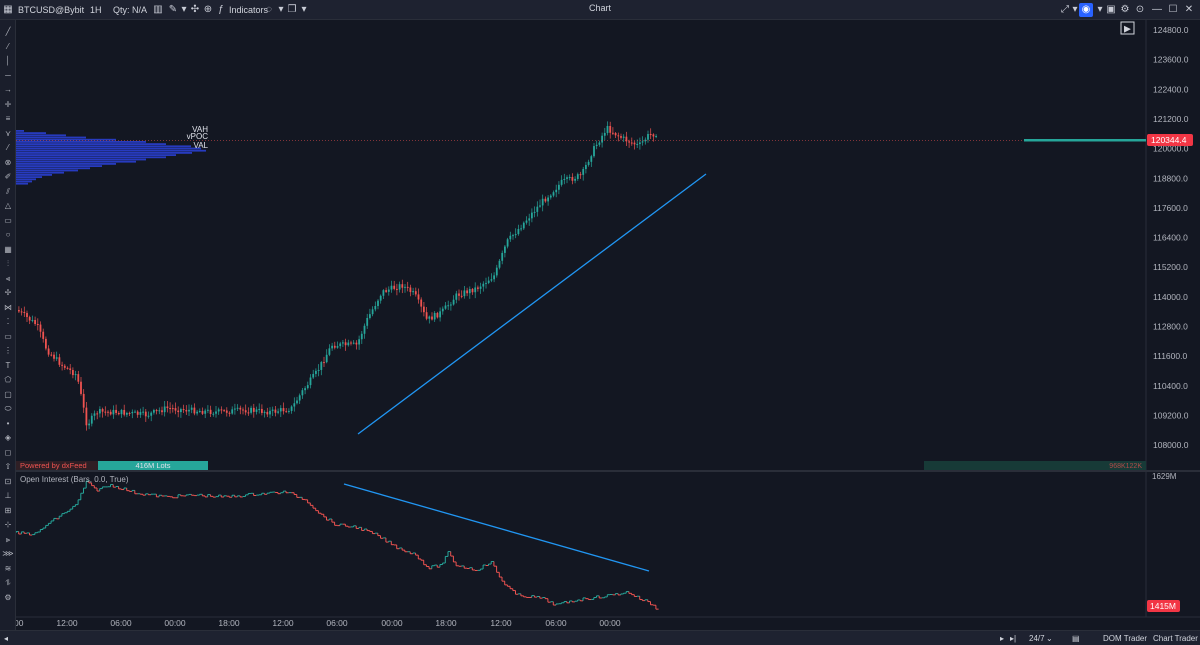  What do you see at coordinates (8, 191) in the screenshot?
I see `drawing-tool-12-icon: ⫽` at bounding box center [8, 191].